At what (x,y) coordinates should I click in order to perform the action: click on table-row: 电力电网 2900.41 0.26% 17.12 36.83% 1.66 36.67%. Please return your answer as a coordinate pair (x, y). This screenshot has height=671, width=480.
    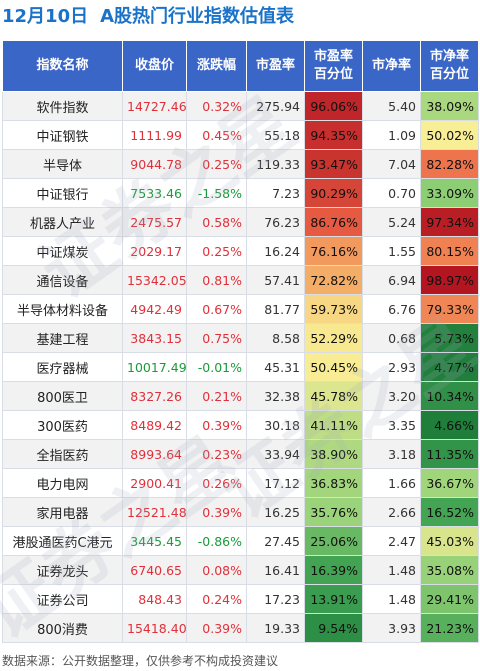
    Looking at the image, I should click on (240, 483).